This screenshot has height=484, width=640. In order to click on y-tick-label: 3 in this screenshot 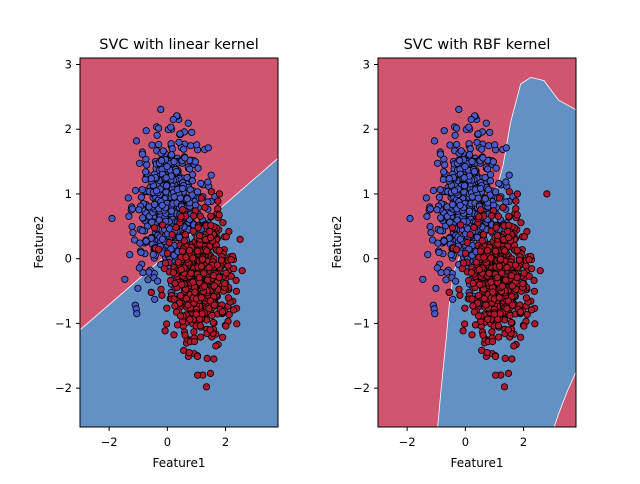, I will do `click(366, 64)`.